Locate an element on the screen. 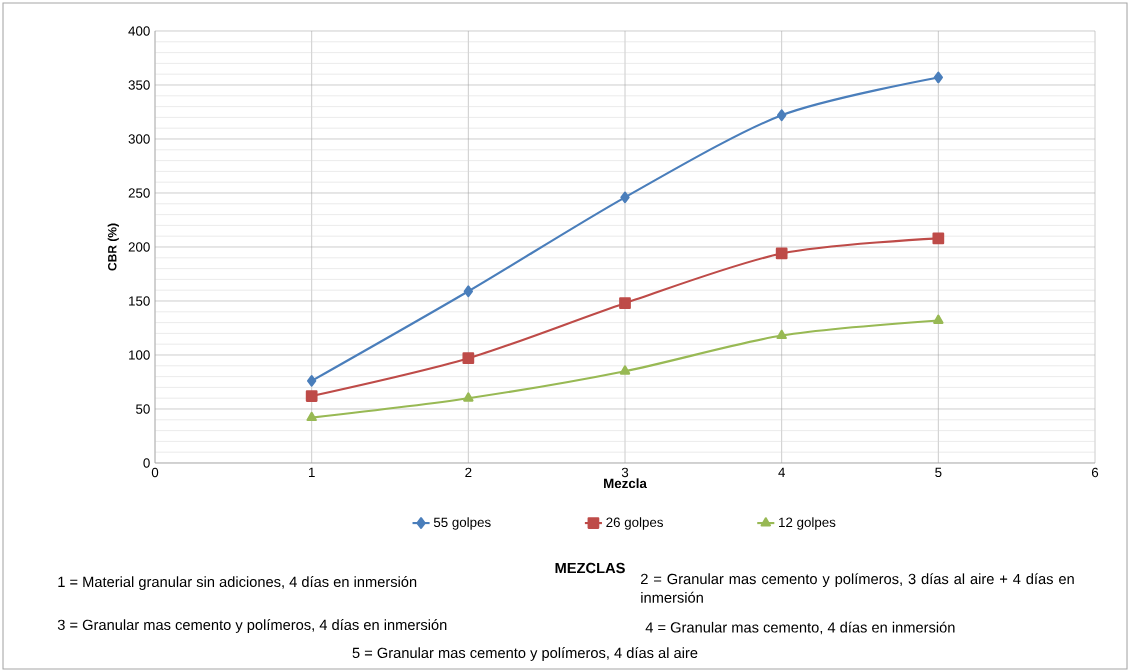  y-axis-title: CBR (%) is located at coordinates (113, 247).